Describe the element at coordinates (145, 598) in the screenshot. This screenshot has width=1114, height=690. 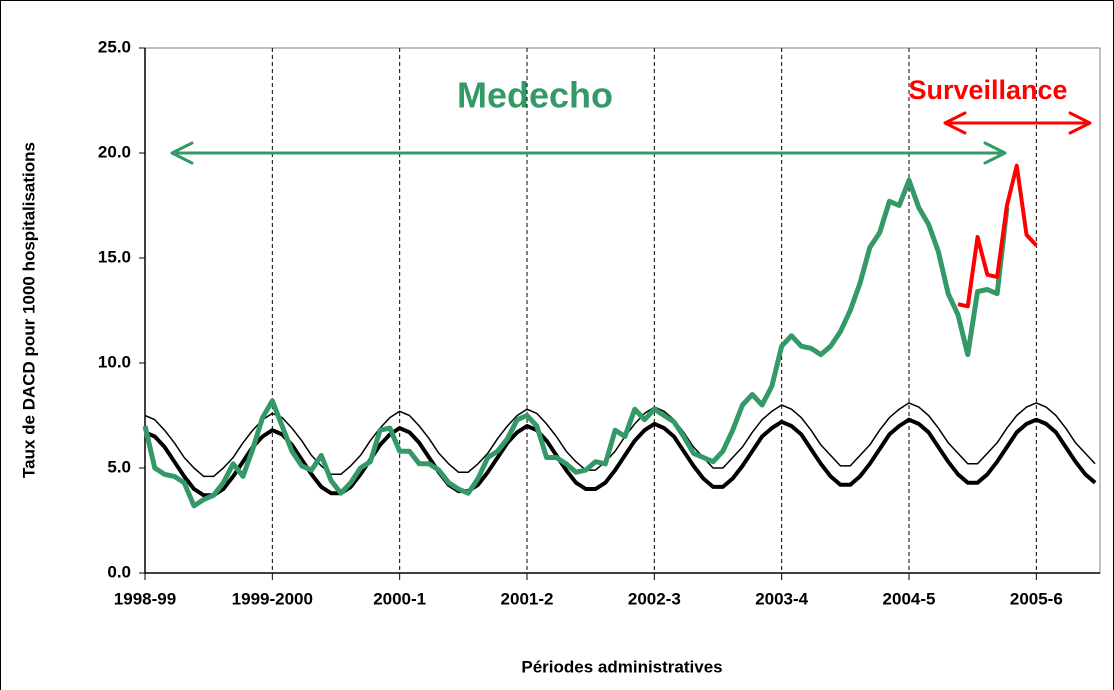
I see `x-tick-label: 1998-99` at that location.